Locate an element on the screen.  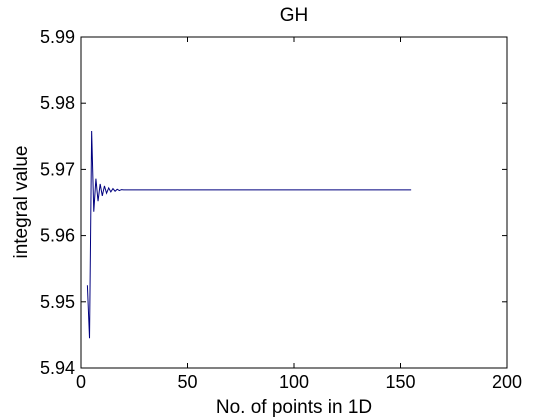
chart-title: GH is located at coordinates (294, 15).